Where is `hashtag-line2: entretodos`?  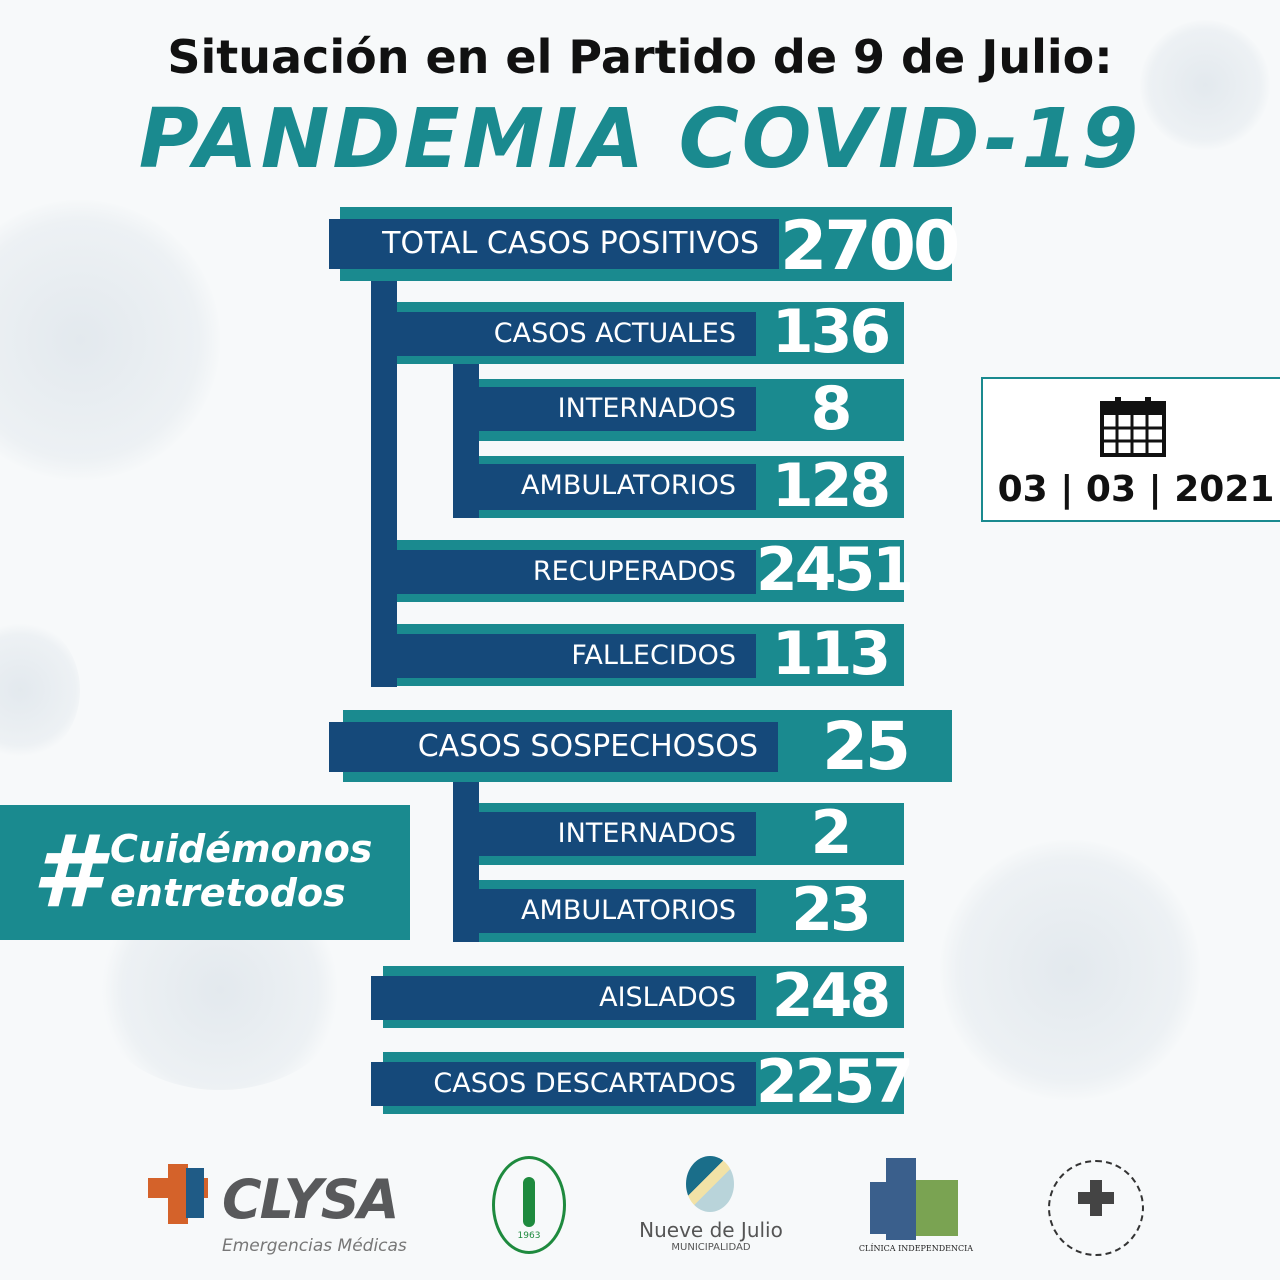 hashtag-line2: entretodos is located at coordinates (228, 893).